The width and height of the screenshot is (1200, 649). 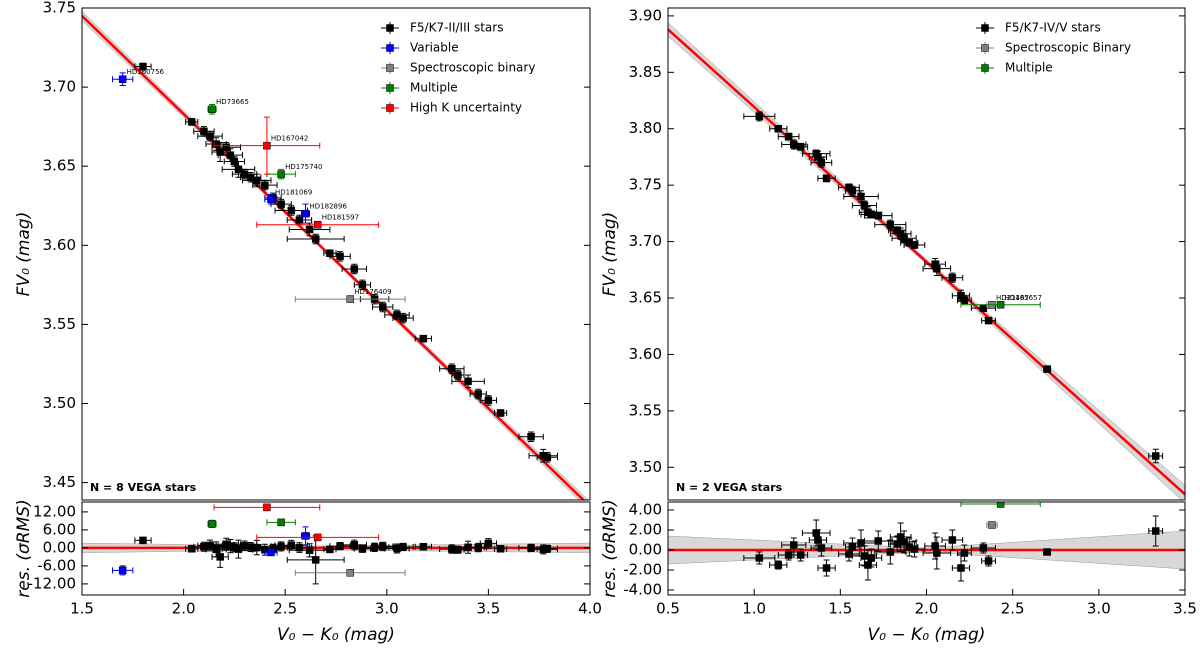 I want to click on point-label: HD181069, so click(x=293, y=192).